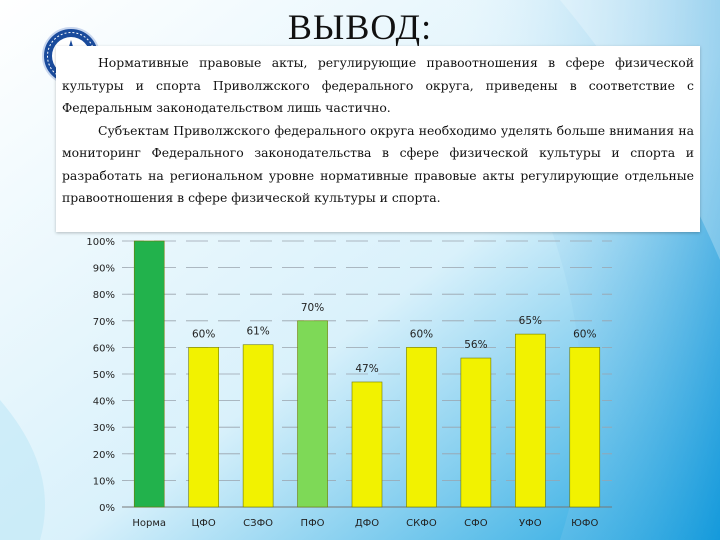 The image size is (720, 540). Describe the element at coordinates (584, 523) in the screenshot. I see `x-tick-label: ЮФО` at that location.